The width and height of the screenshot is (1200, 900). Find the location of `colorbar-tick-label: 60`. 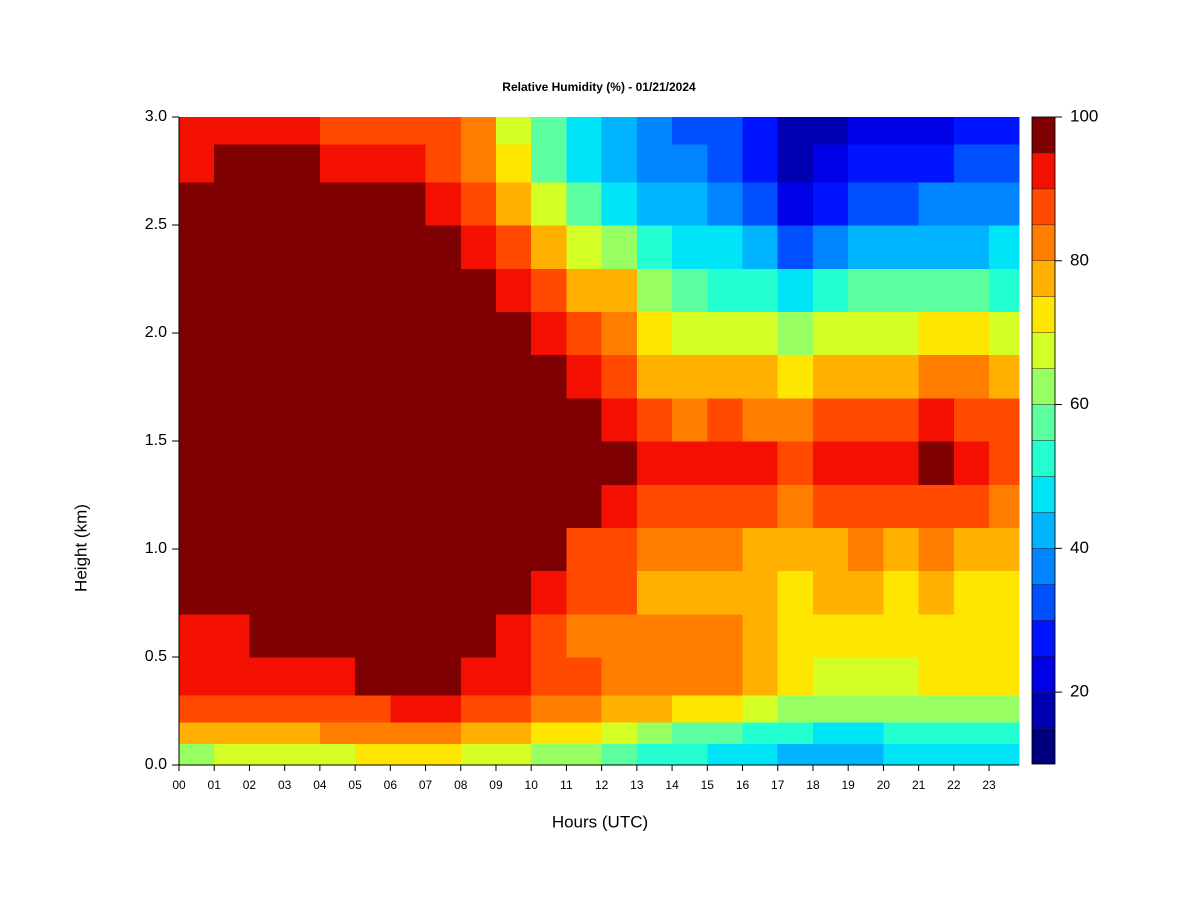

colorbar-tick-label: 60 is located at coordinates (1079, 403).